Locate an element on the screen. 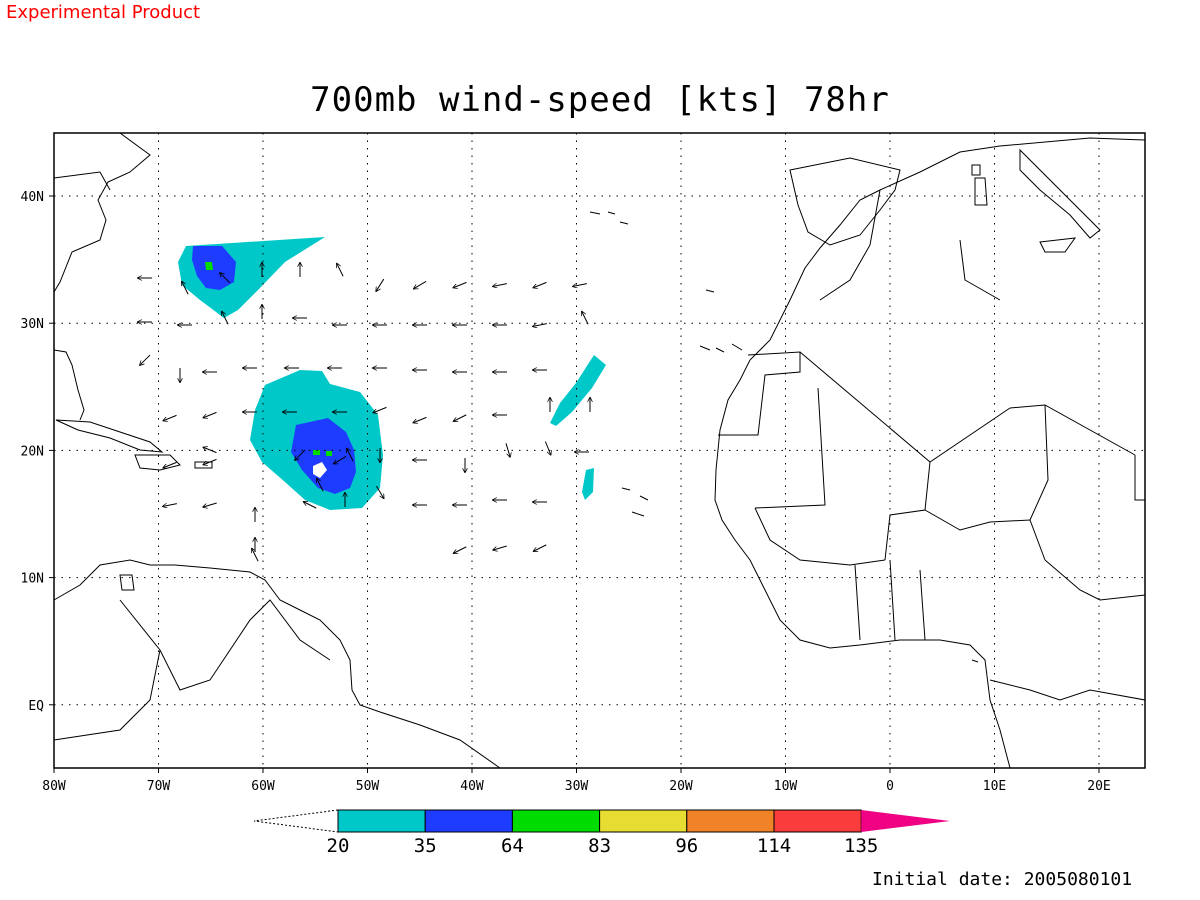 The width and height of the screenshot is (1200, 900). cape-verde is located at coordinates (635, 502).